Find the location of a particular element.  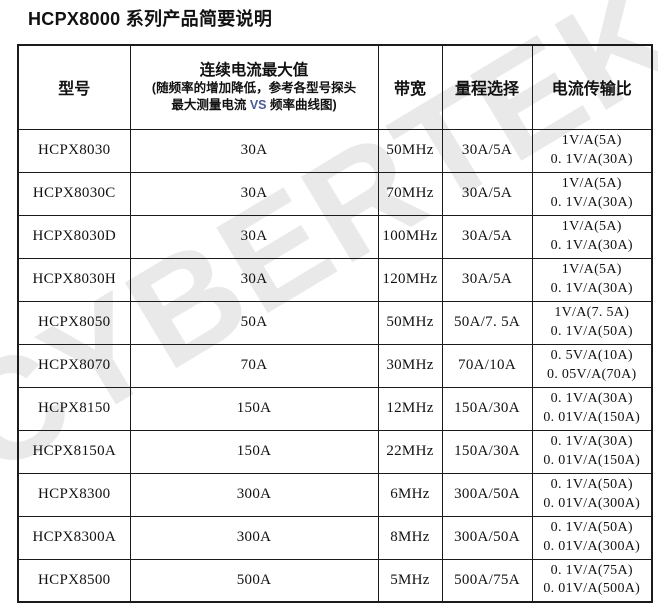

cell-range: 50A/7. 5A is located at coordinates (487, 322).